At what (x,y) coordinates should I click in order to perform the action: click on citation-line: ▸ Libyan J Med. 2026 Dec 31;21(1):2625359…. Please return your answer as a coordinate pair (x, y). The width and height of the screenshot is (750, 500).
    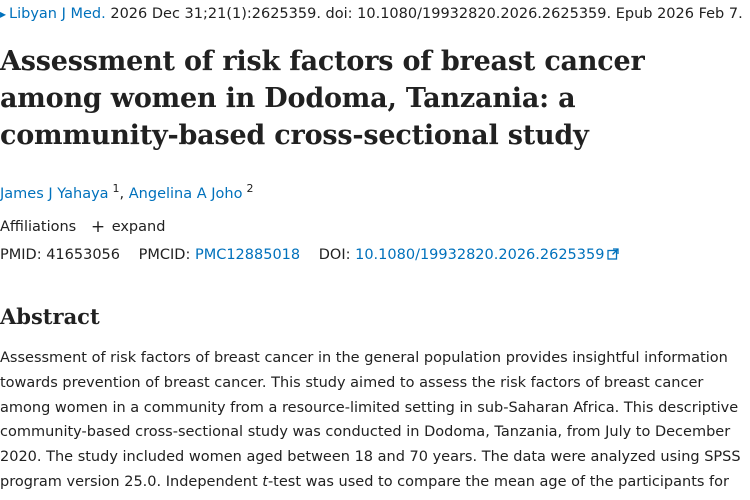
    Looking at the image, I should click on (375, 14).